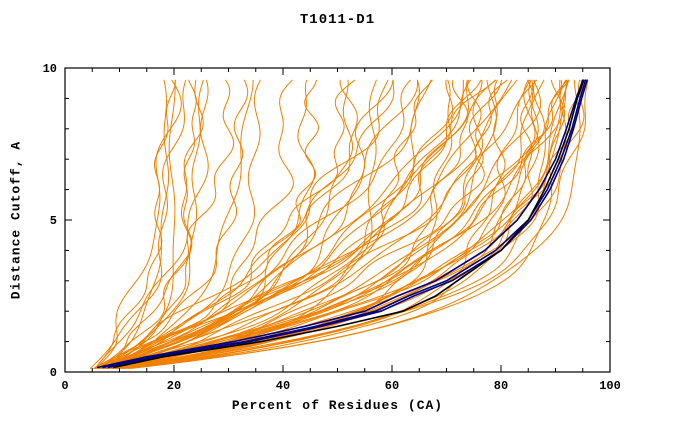 The image size is (680, 440). Describe the element at coordinates (610, 386) in the screenshot. I see `x-tick-label: 100` at that location.